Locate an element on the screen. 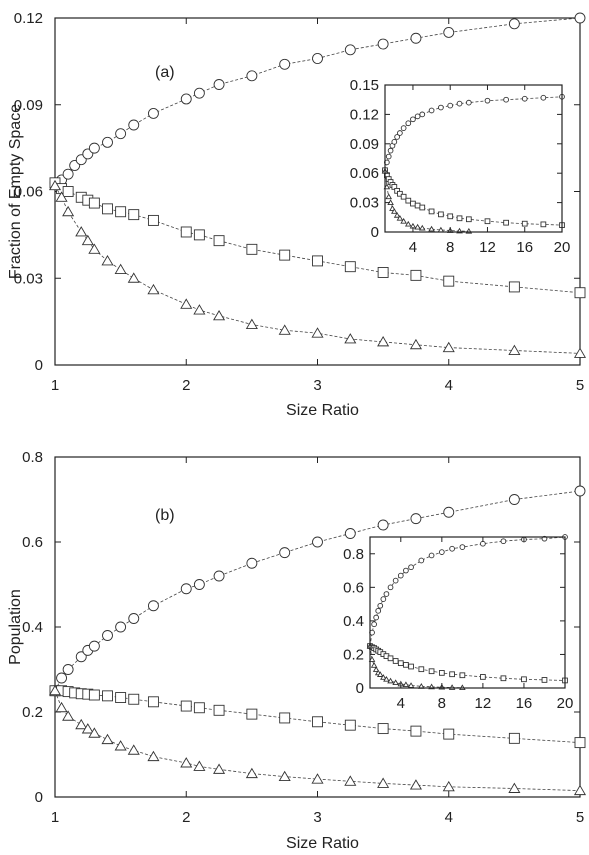  inset-y-tick-label: 0.06 is located at coordinates (364, 173).